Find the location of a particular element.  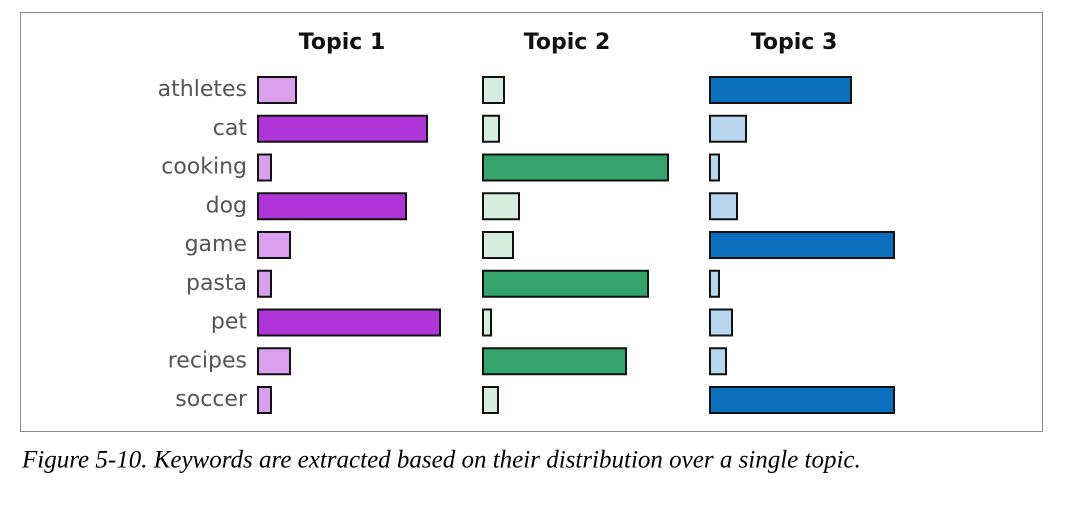

category-label: soccer is located at coordinates (211, 399).